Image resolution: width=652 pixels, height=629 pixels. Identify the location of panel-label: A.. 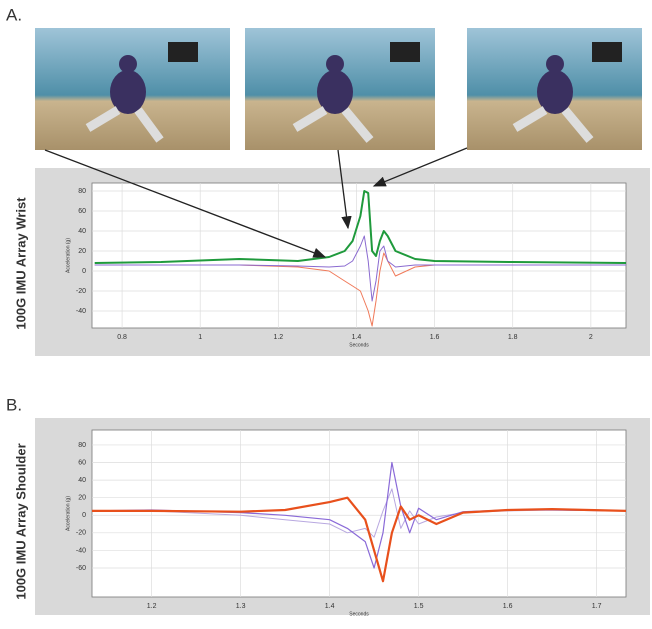
(14, 14).